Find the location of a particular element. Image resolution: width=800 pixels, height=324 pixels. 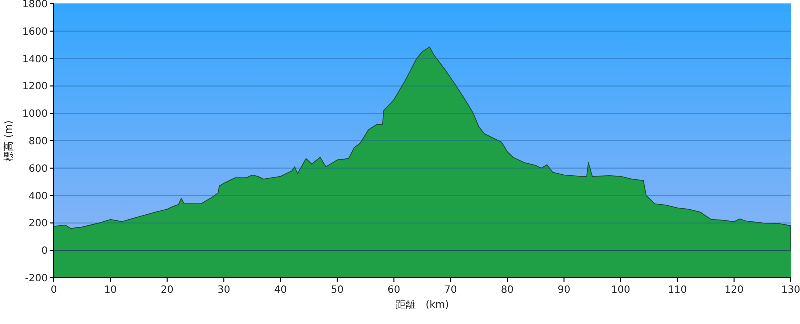

x-tick-label: 110 is located at coordinates (678, 290).